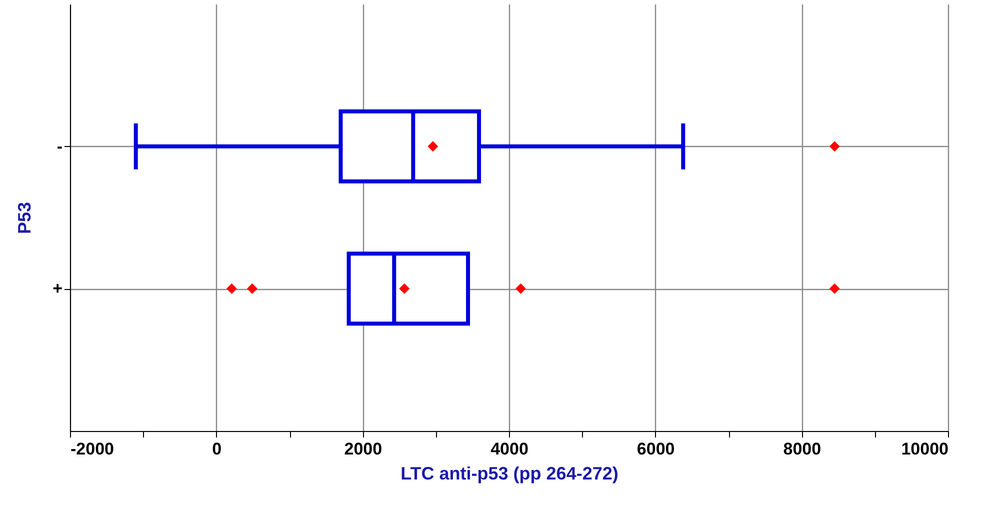 The image size is (991, 518). I want to click on x-tick-label: 2000, so click(363, 449).